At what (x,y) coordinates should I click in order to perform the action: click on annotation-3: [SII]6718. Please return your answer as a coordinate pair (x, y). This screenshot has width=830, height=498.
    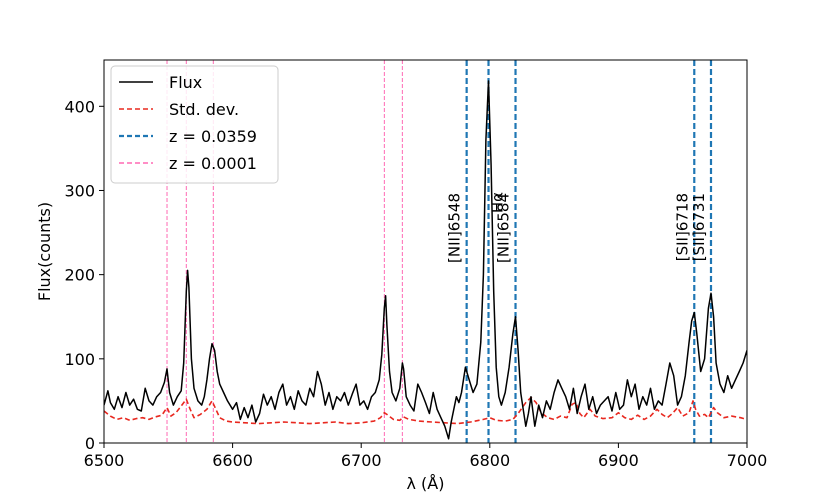
    Looking at the image, I should click on (682, 227).